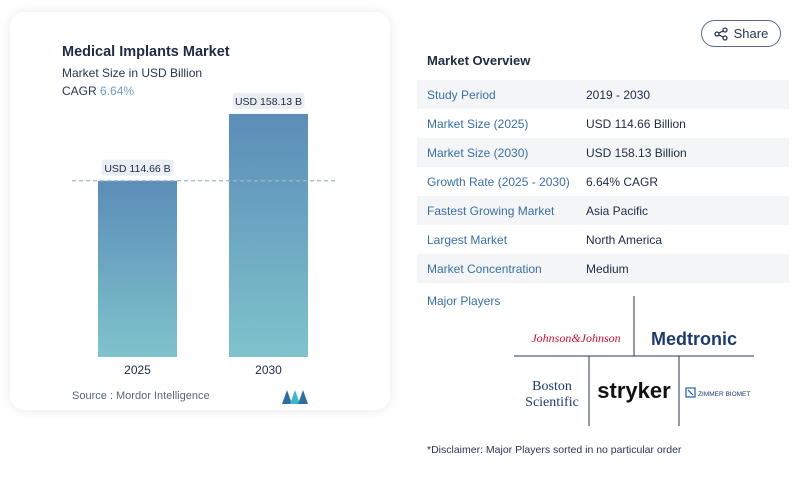 This screenshot has width=800, height=482. Describe the element at coordinates (751, 33) in the screenshot. I see `share-label: Share` at that location.